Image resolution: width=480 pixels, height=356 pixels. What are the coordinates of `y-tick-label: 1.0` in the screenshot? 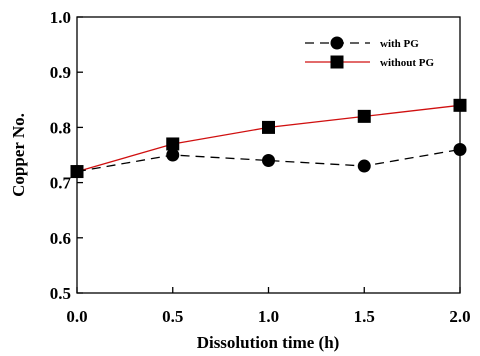 It's located at (60, 17).